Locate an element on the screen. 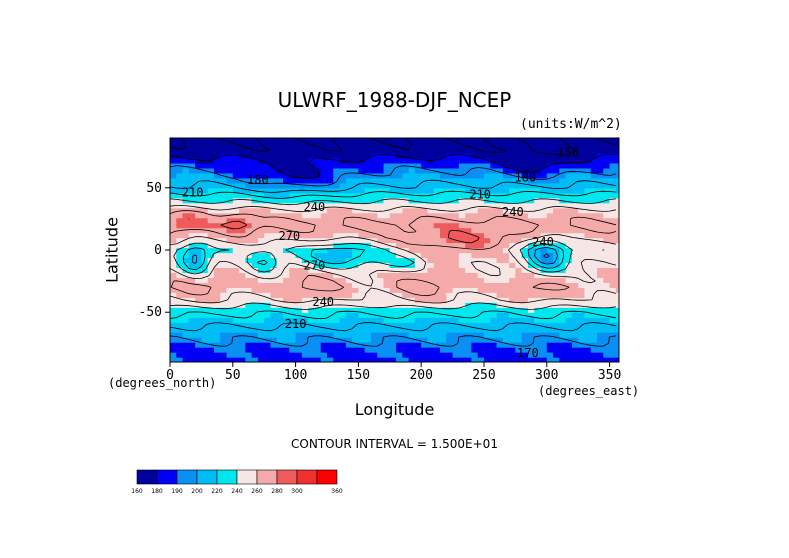 The height and width of the screenshot is (558, 789). colorbar-swatch is located at coordinates (167, 477).